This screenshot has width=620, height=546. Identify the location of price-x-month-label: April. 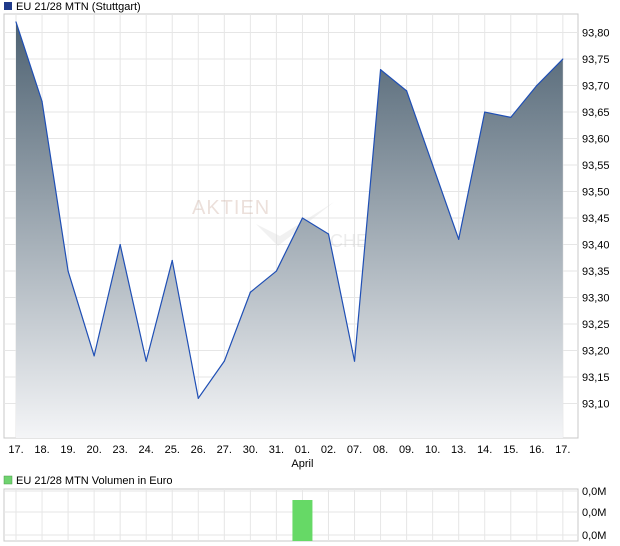
(302, 464).